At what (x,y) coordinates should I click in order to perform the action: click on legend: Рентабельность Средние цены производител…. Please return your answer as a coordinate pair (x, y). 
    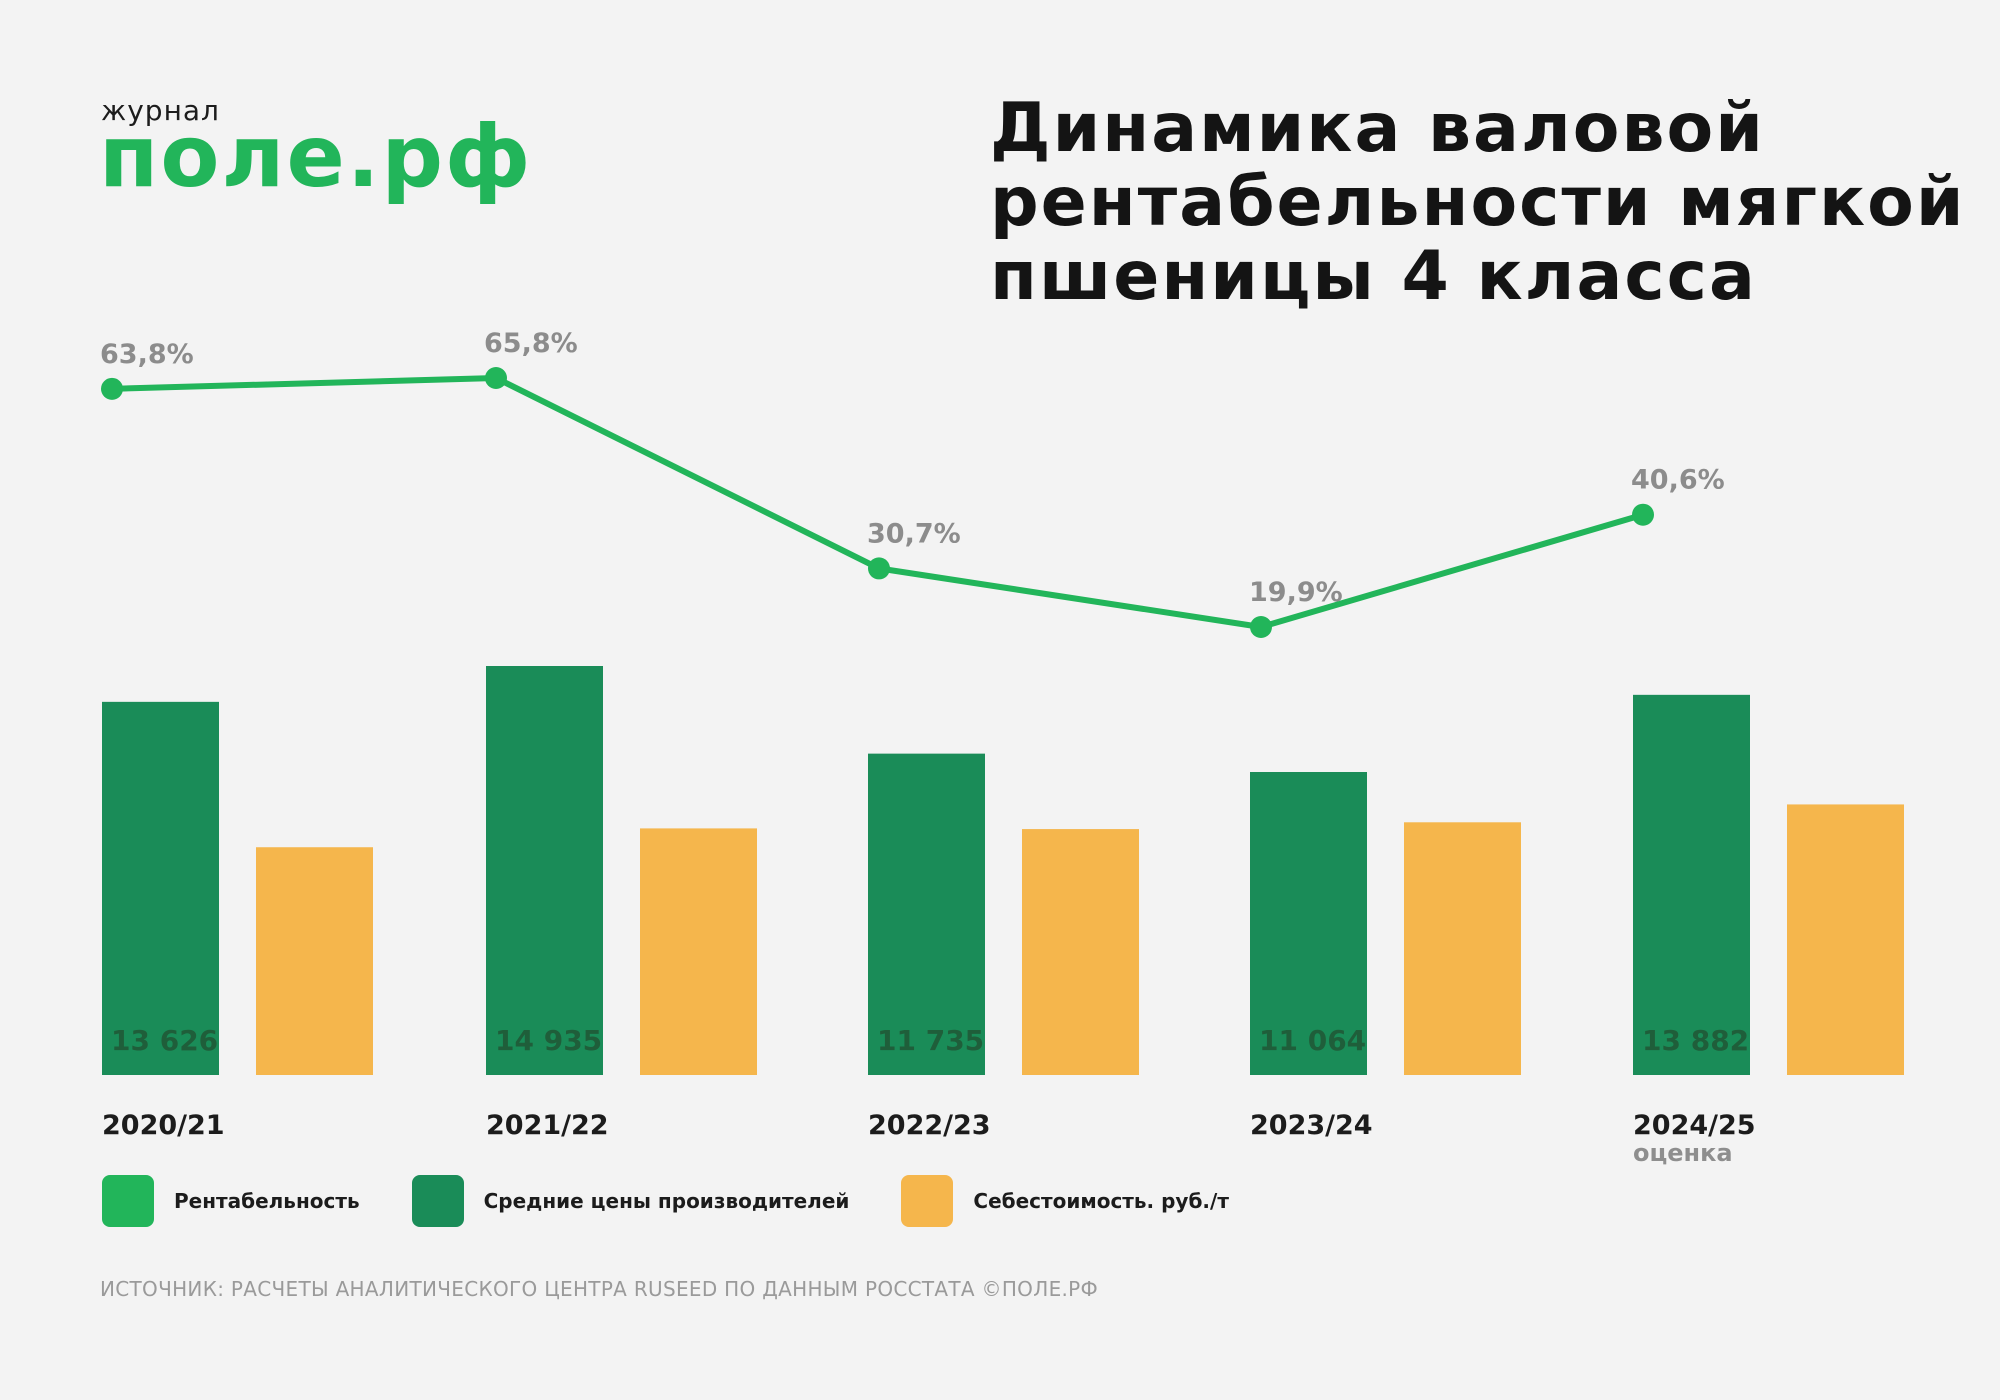
    Looking at the image, I should click on (691, 1201).